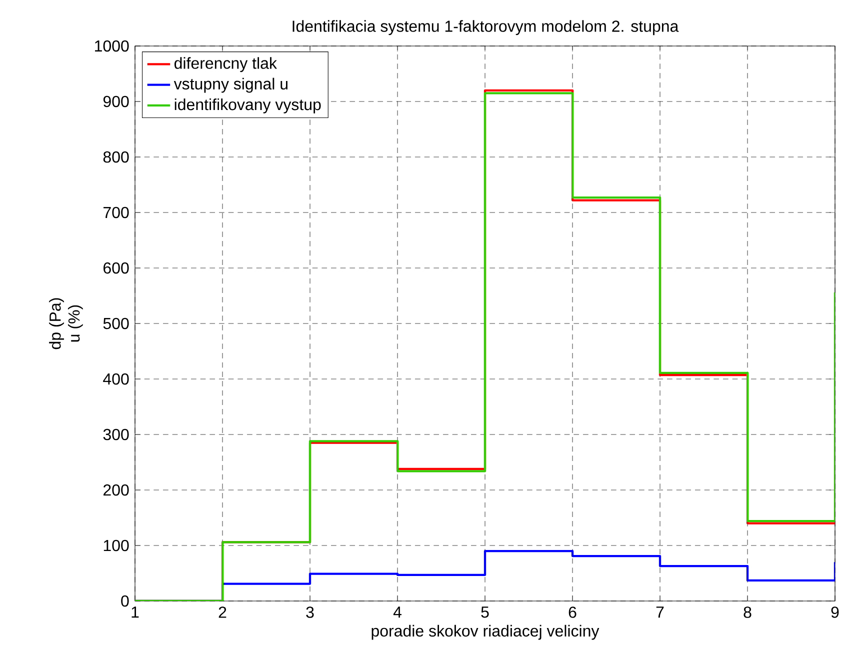  Describe the element at coordinates (225, 64) in the screenshot. I see `legend-label: diferencny tlak` at that location.